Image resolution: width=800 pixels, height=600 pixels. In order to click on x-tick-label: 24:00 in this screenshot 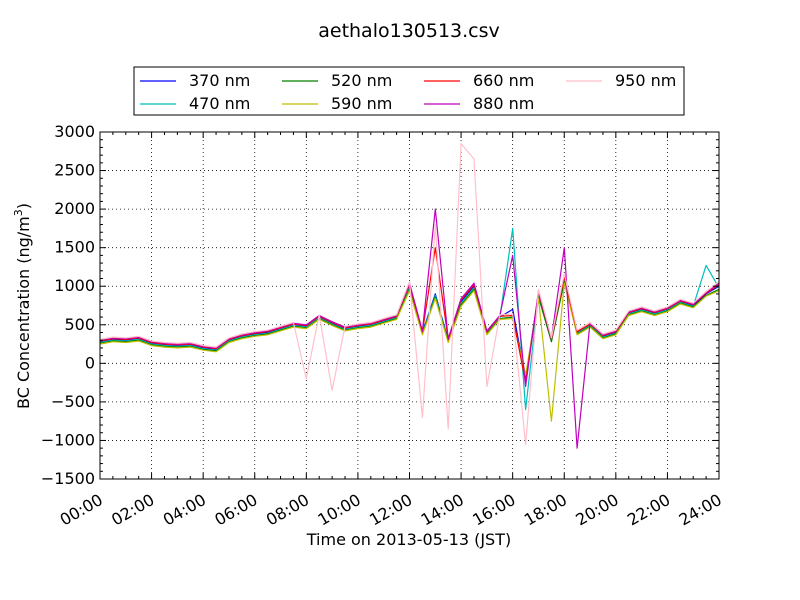, I will do `click(700, 510)`.